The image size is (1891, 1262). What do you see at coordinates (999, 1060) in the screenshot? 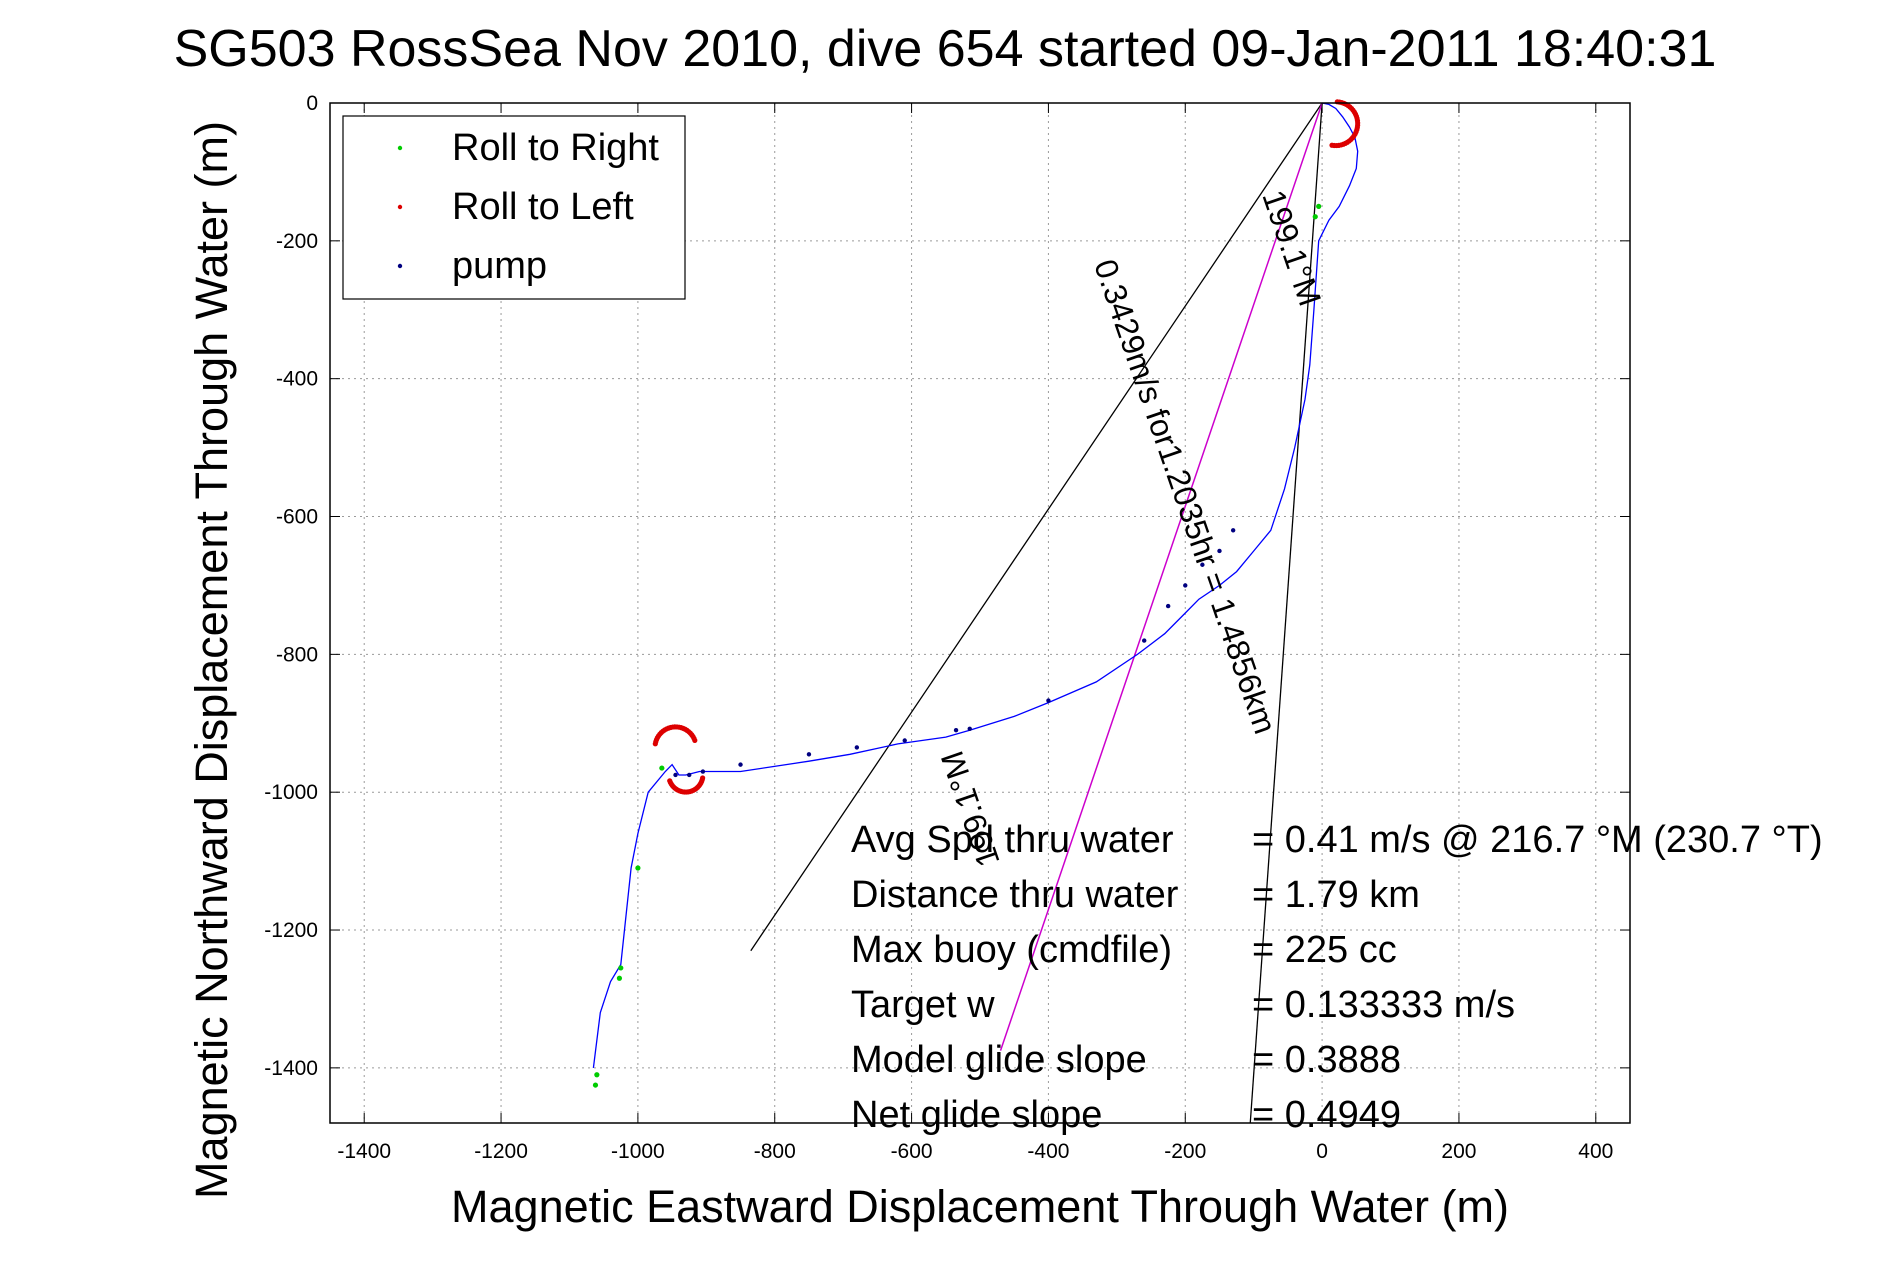
I see `stat-label: Model glide slope` at bounding box center [999, 1060].